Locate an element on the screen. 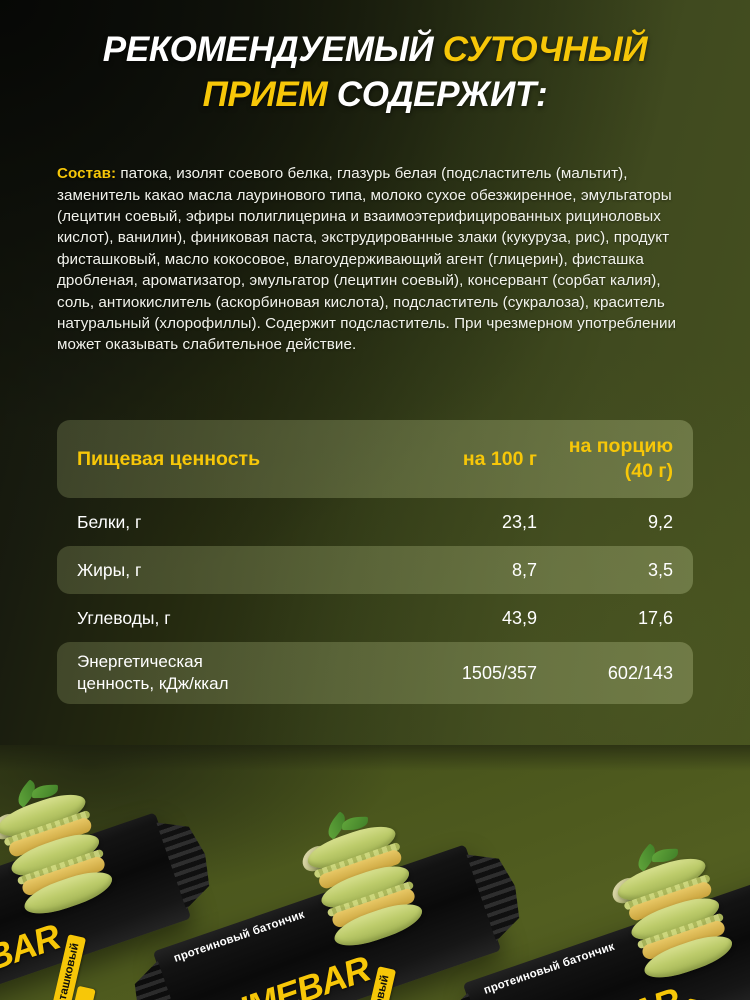 The width and height of the screenshot is (750, 1000). row-label-protein: Белки, г is located at coordinates (109, 522).